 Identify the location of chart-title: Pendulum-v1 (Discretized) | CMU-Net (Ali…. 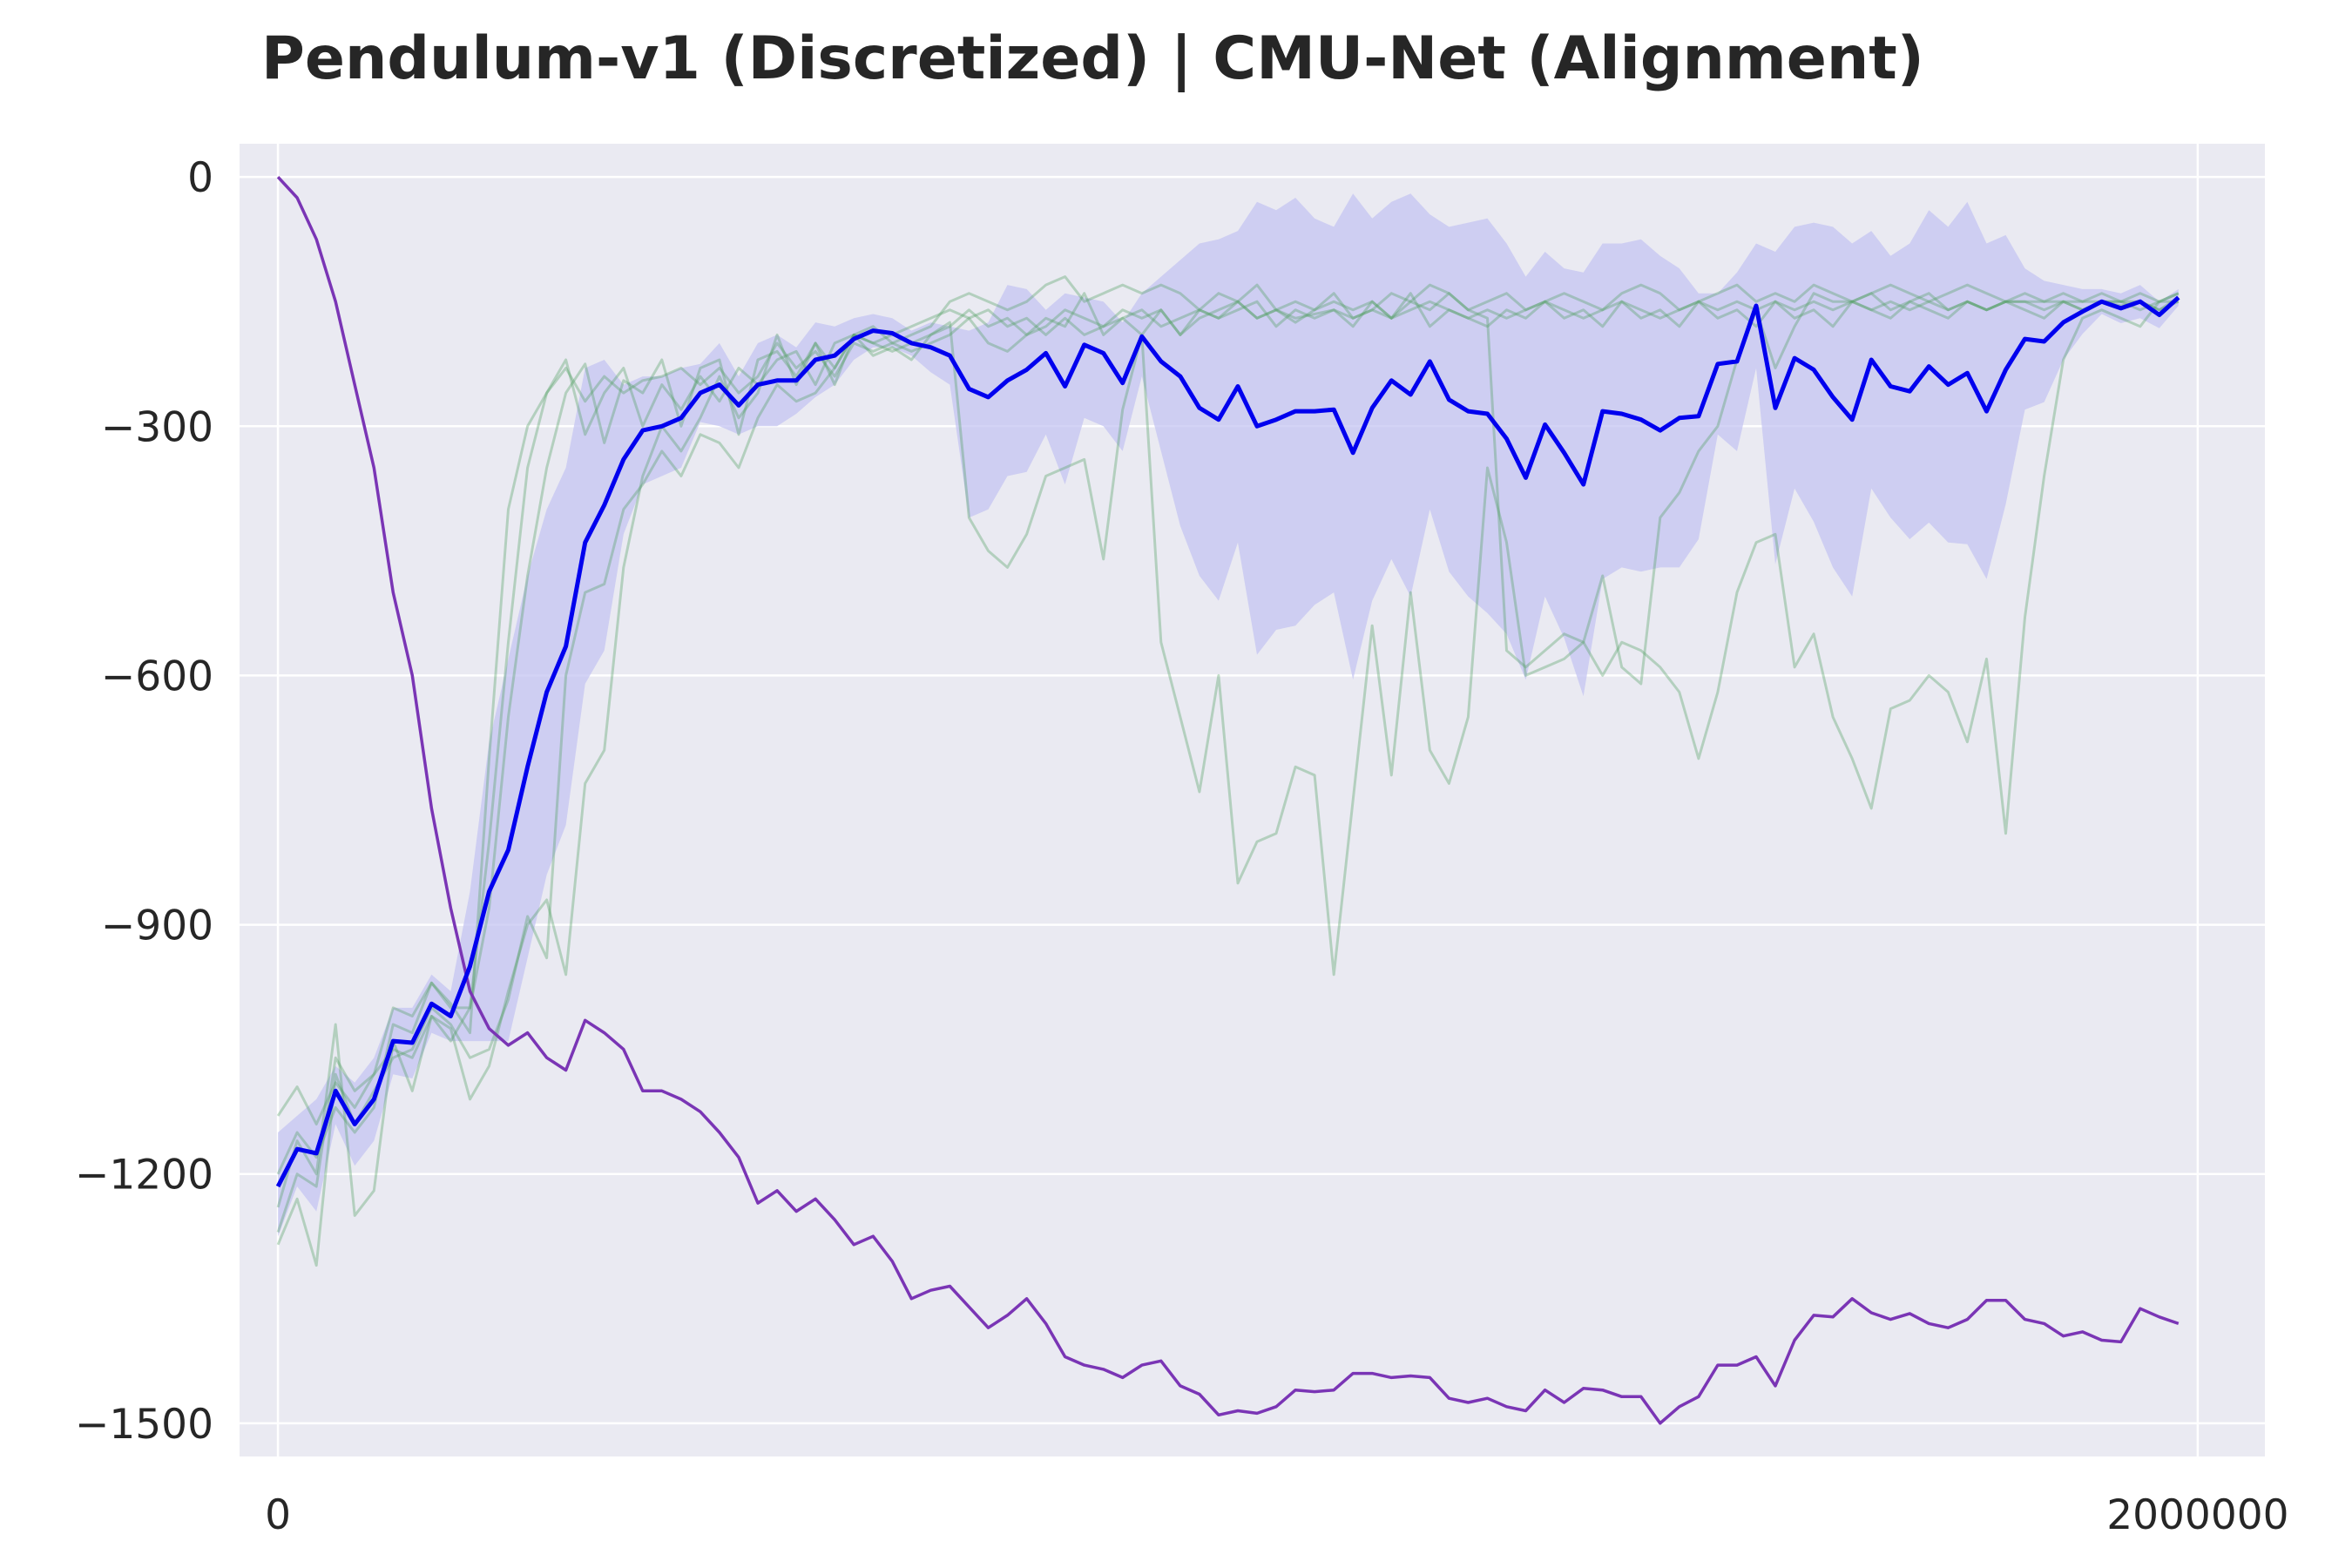
(1093, 58).